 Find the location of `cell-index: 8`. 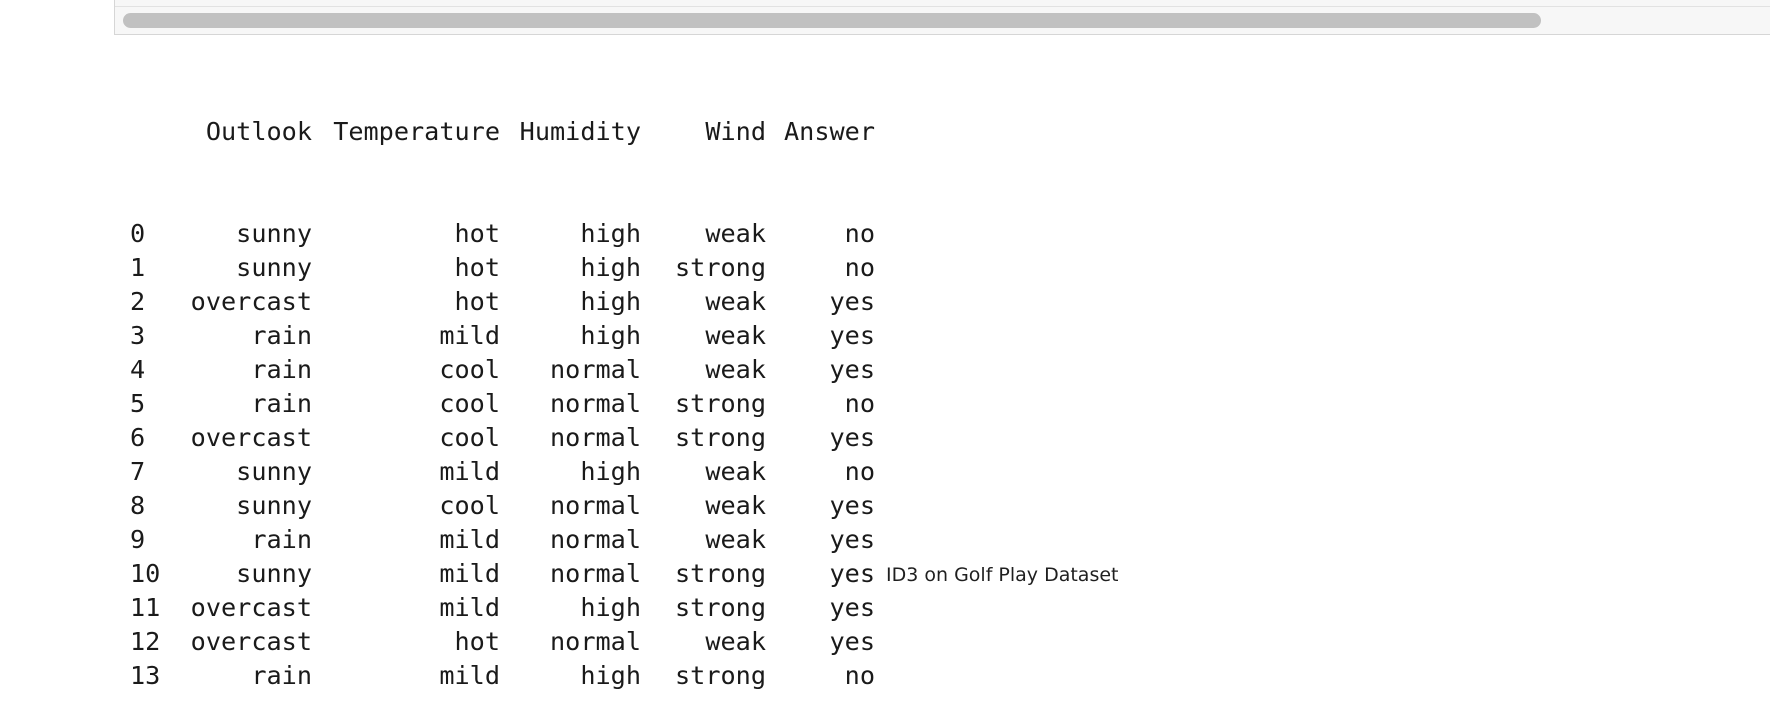

cell-index: 8 is located at coordinates (138, 505).